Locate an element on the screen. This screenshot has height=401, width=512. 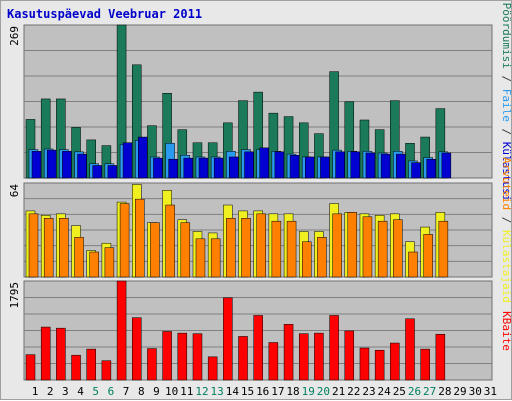
x-tick-label: 4 is located at coordinates (80, 391).